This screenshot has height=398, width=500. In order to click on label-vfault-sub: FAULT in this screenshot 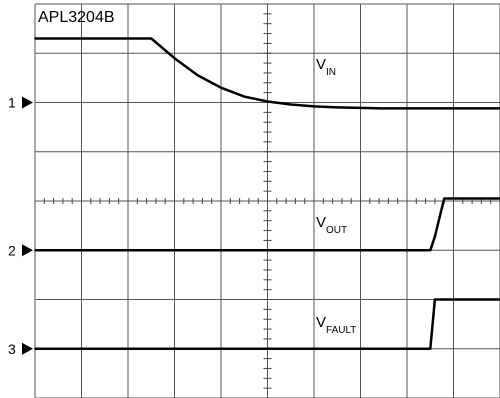, I will do `click(341, 330)`.